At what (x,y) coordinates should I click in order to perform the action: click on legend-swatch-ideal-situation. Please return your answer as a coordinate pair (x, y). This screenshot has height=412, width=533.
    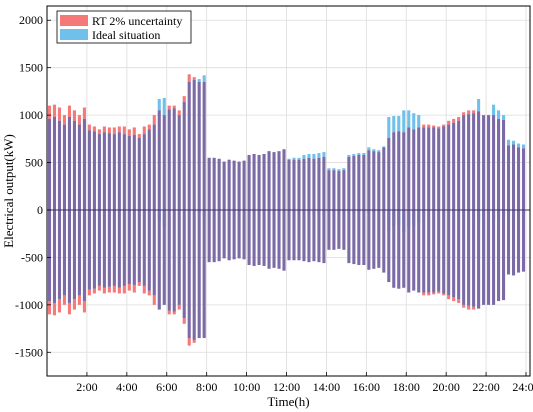
    Looking at the image, I should click on (74, 34).